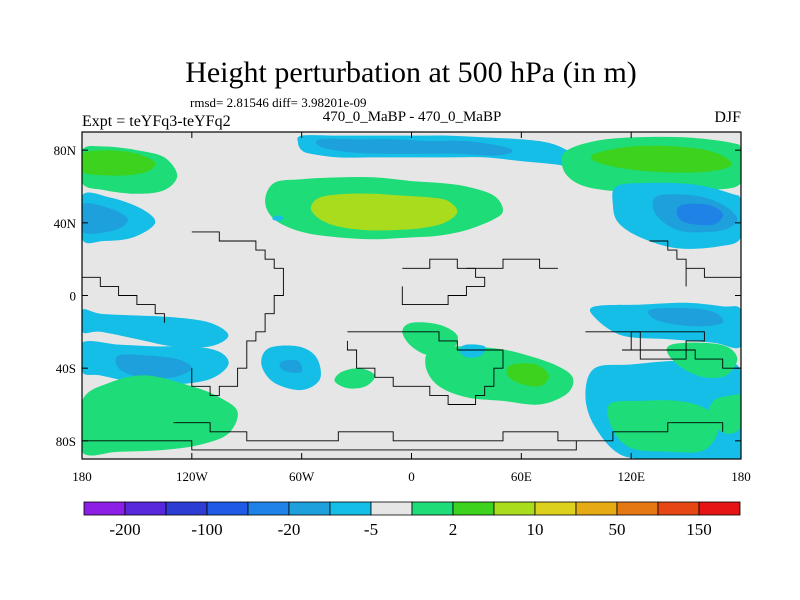  What do you see at coordinates (302, 476) in the screenshot?
I see `x-tick-label-2: 60W` at bounding box center [302, 476].